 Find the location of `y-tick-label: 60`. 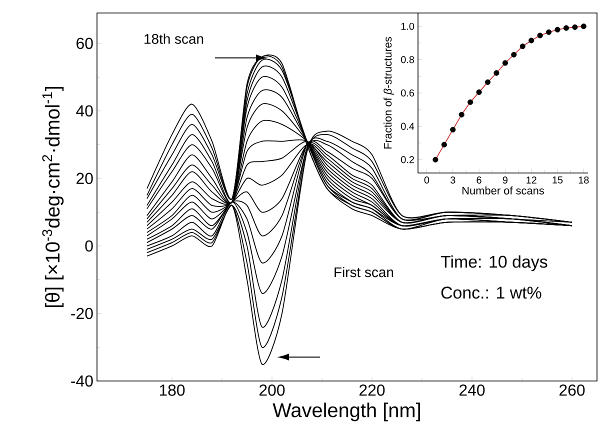

y-tick-label: 60 is located at coordinates (84, 44).